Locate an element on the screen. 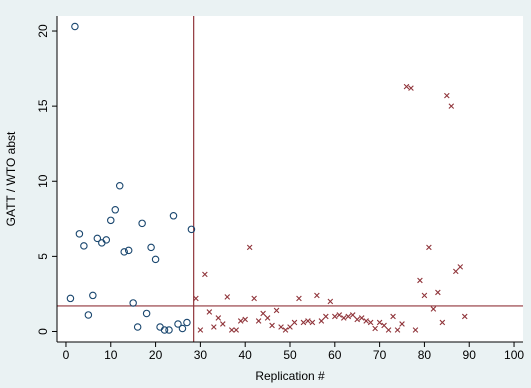 Image resolution: width=531 pixels, height=388 pixels. y-tick-label: 0 is located at coordinates (43, 331).